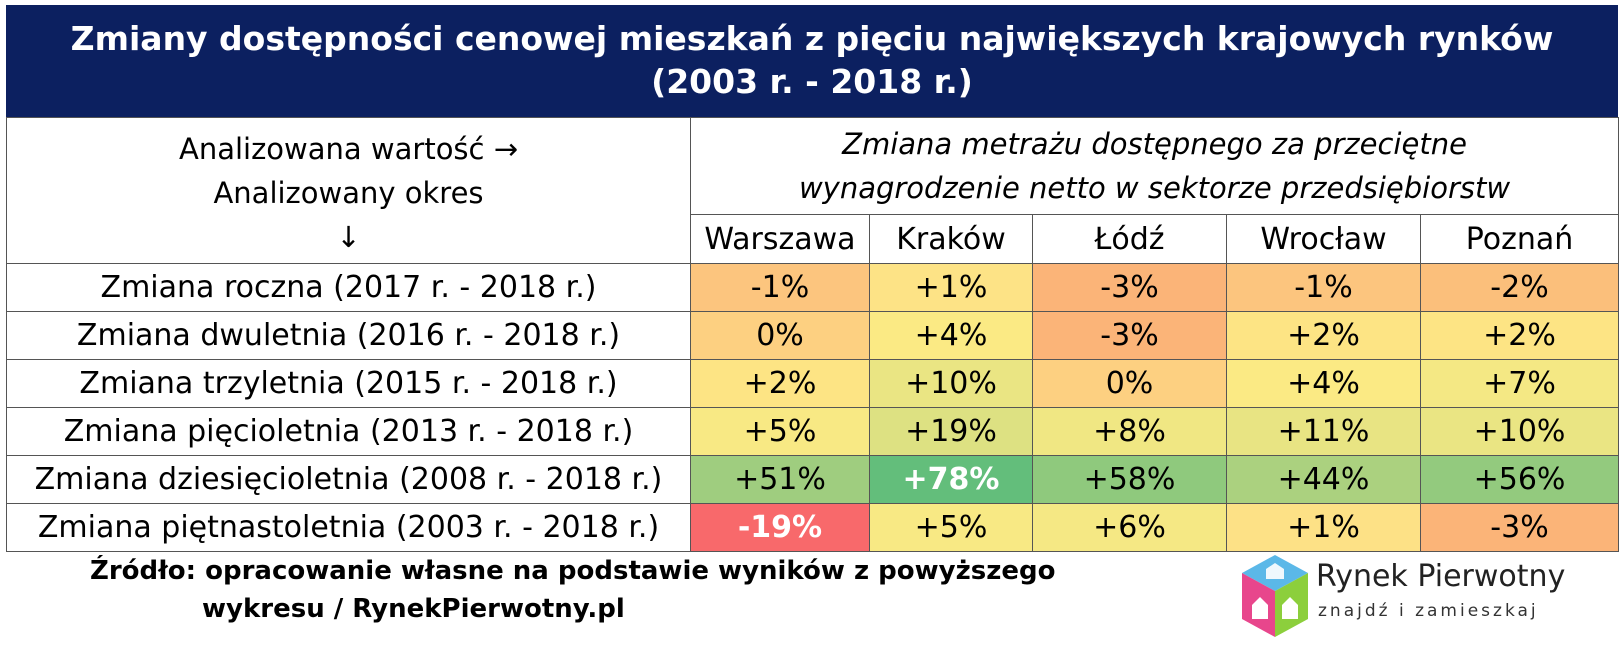  What do you see at coordinates (951, 431) in the screenshot?
I see `value-cell: +19%` at bounding box center [951, 431].